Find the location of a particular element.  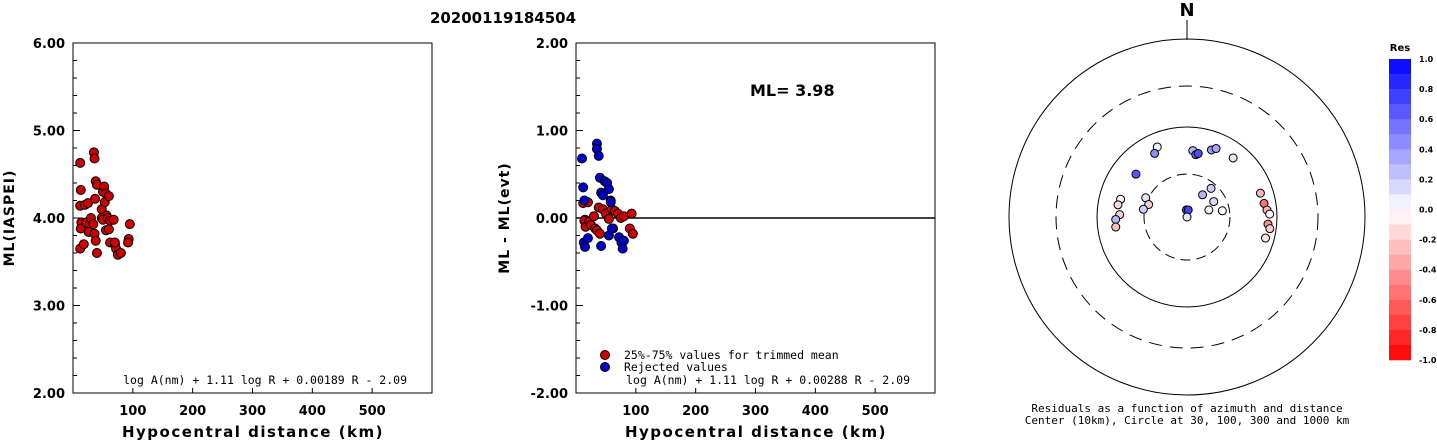

colorbar-tick-label: 0.6 is located at coordinates (1426, 119).